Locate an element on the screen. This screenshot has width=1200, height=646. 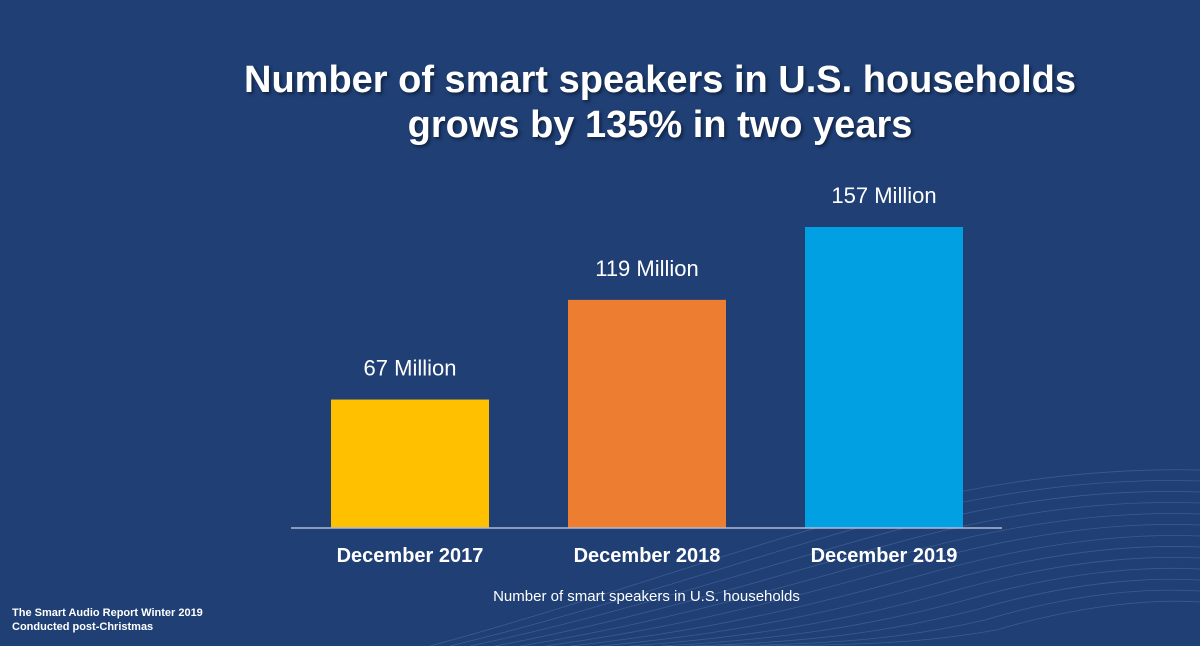
x-tick-label: December 2018 is located at coordinates (647, 556).